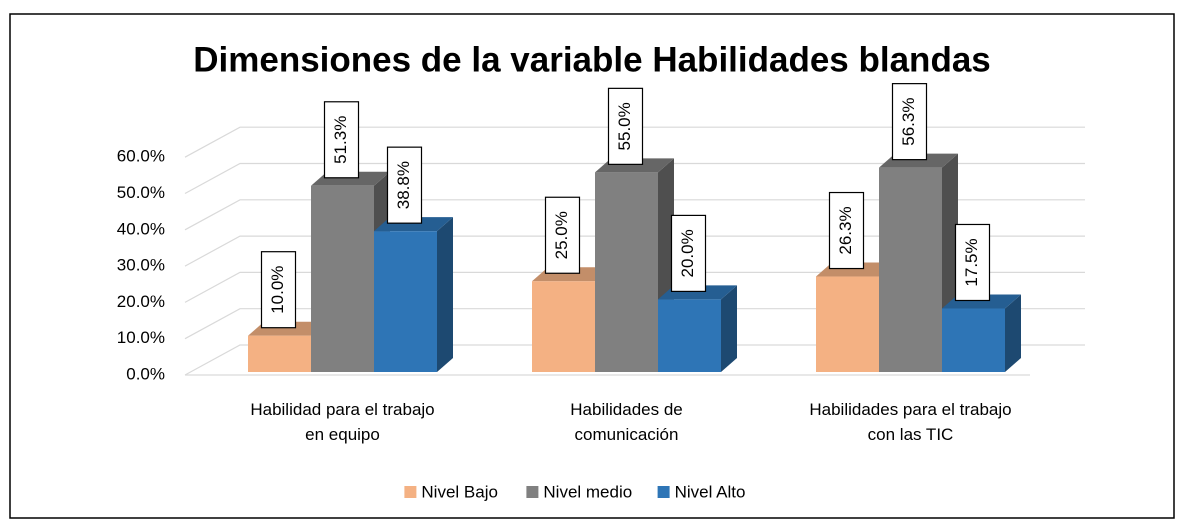 The height and width of the screenshot is (520, 1184). What do you see at coordinates (626, 422) in the screenshot?
I see `x-tick-label: Habilidades de comunicación` at bounding box center [626, 422].